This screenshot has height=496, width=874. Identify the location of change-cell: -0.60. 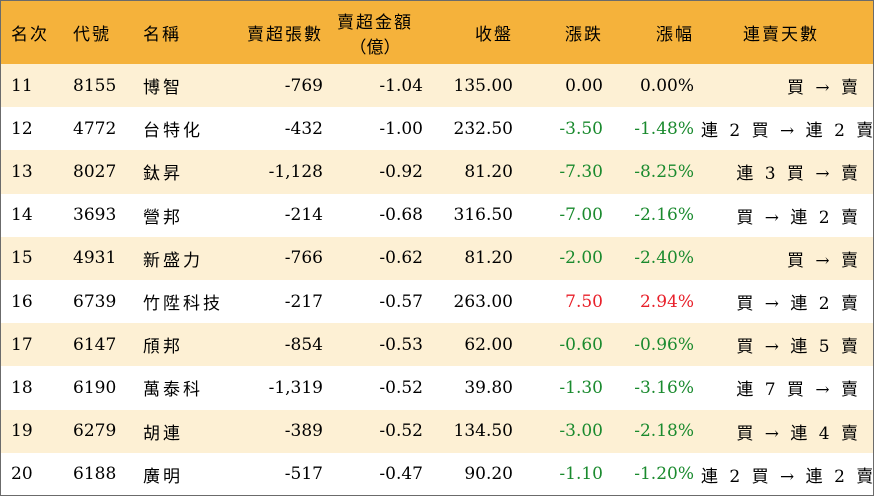
(581, 344).